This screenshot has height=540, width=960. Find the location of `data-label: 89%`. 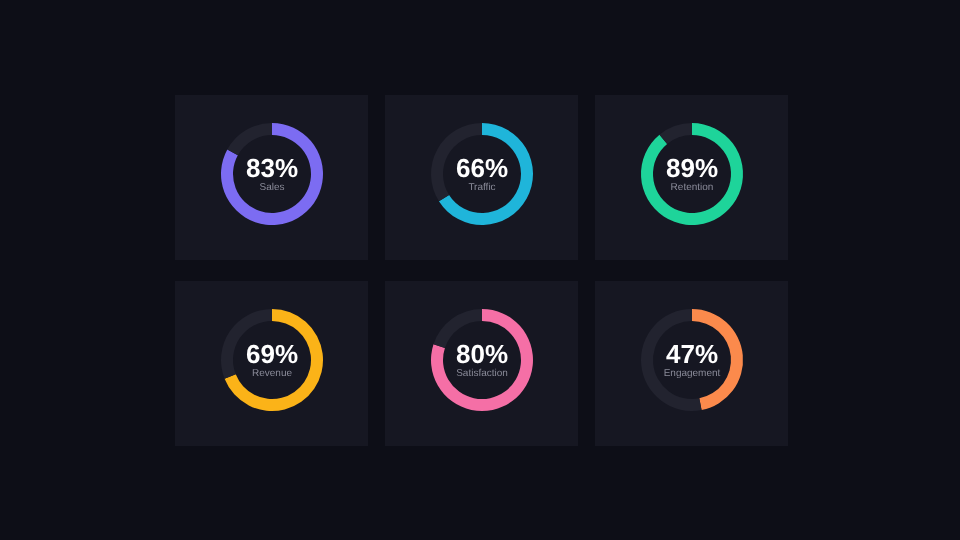

data-label: 89% is located at coordinates (692, 168).